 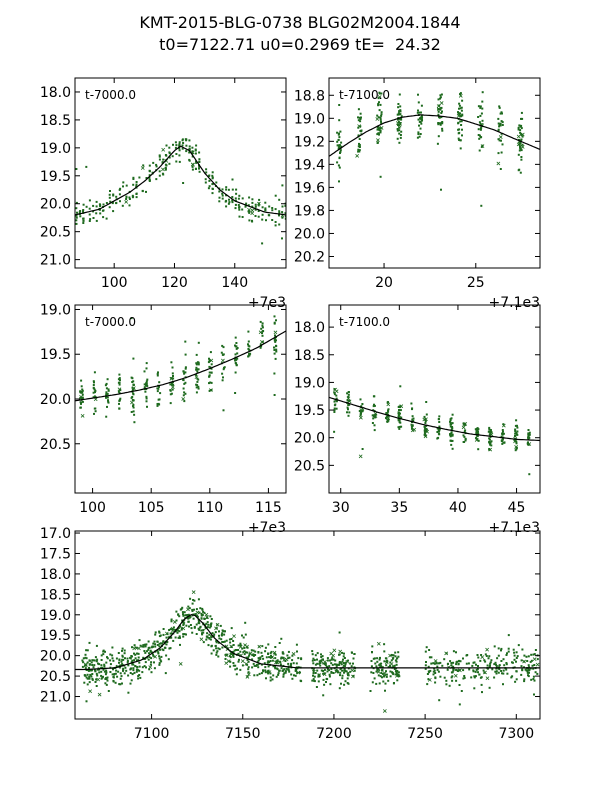 What do you see at coordinates (434, 399) in the screenshot?
I see `axes-frame` at bounding box center [434, 399].